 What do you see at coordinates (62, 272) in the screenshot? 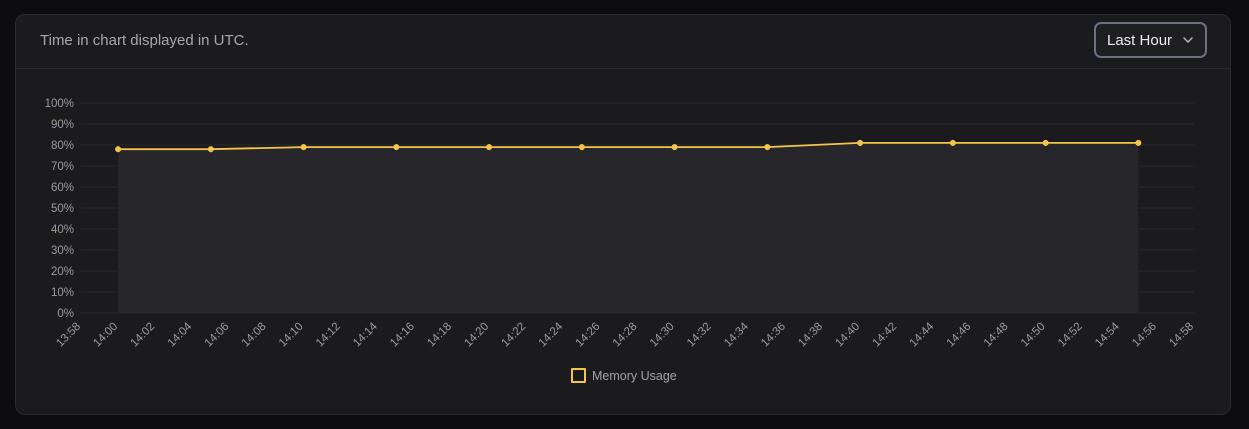
I see `y-tick-label: 20%` at bounding box center [62, 272].